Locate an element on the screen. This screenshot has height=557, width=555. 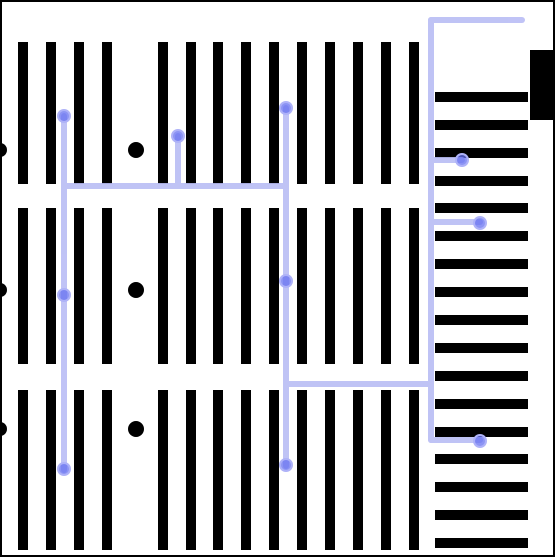
horizontal-bar-stack is located at coordinates (481, 320).